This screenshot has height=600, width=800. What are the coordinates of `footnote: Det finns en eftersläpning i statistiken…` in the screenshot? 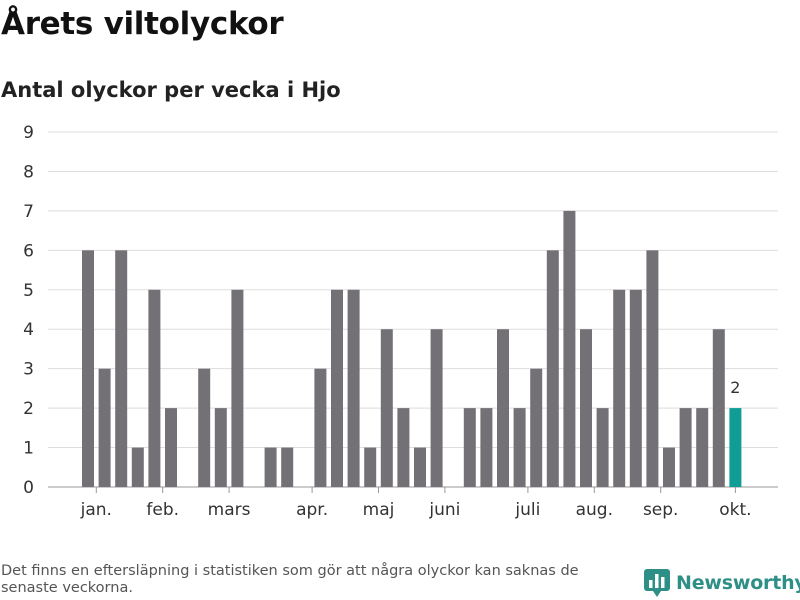 It's located at (290, 579).